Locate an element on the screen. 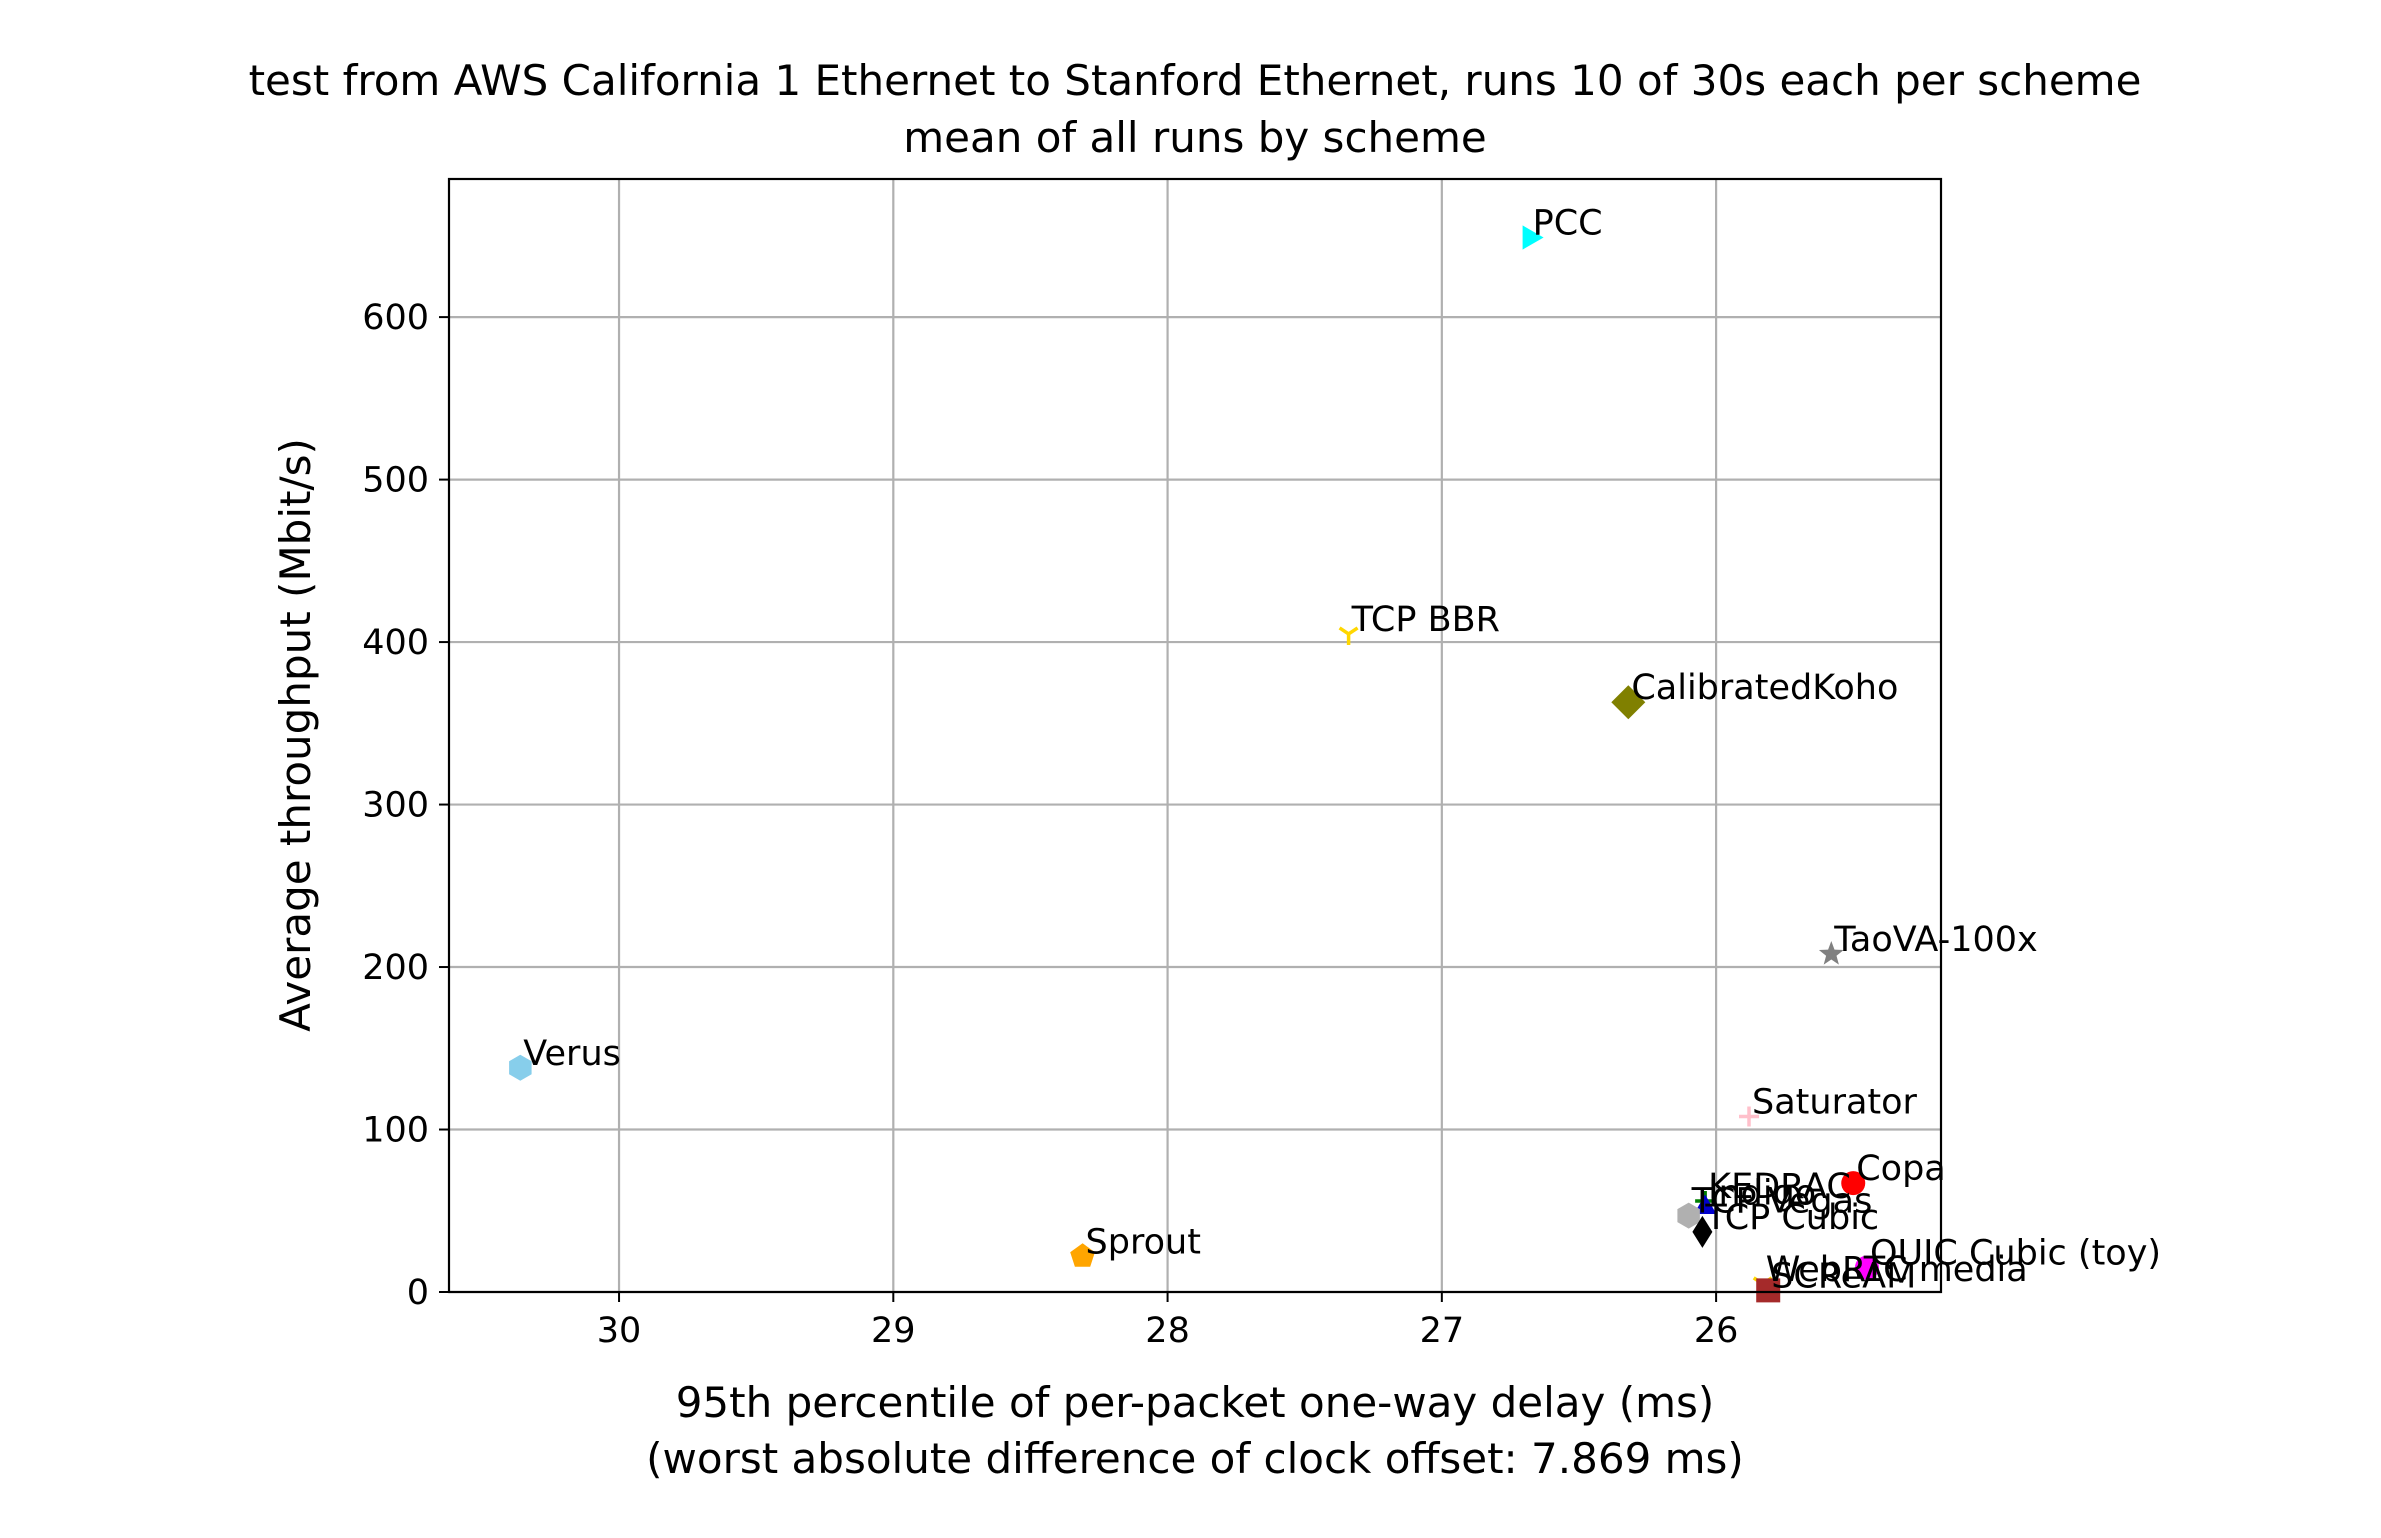 Image resolution: width=2381 pixels, height=1538 pixels. point-label: WebRTC media is located at coordinates (1897, 1270).